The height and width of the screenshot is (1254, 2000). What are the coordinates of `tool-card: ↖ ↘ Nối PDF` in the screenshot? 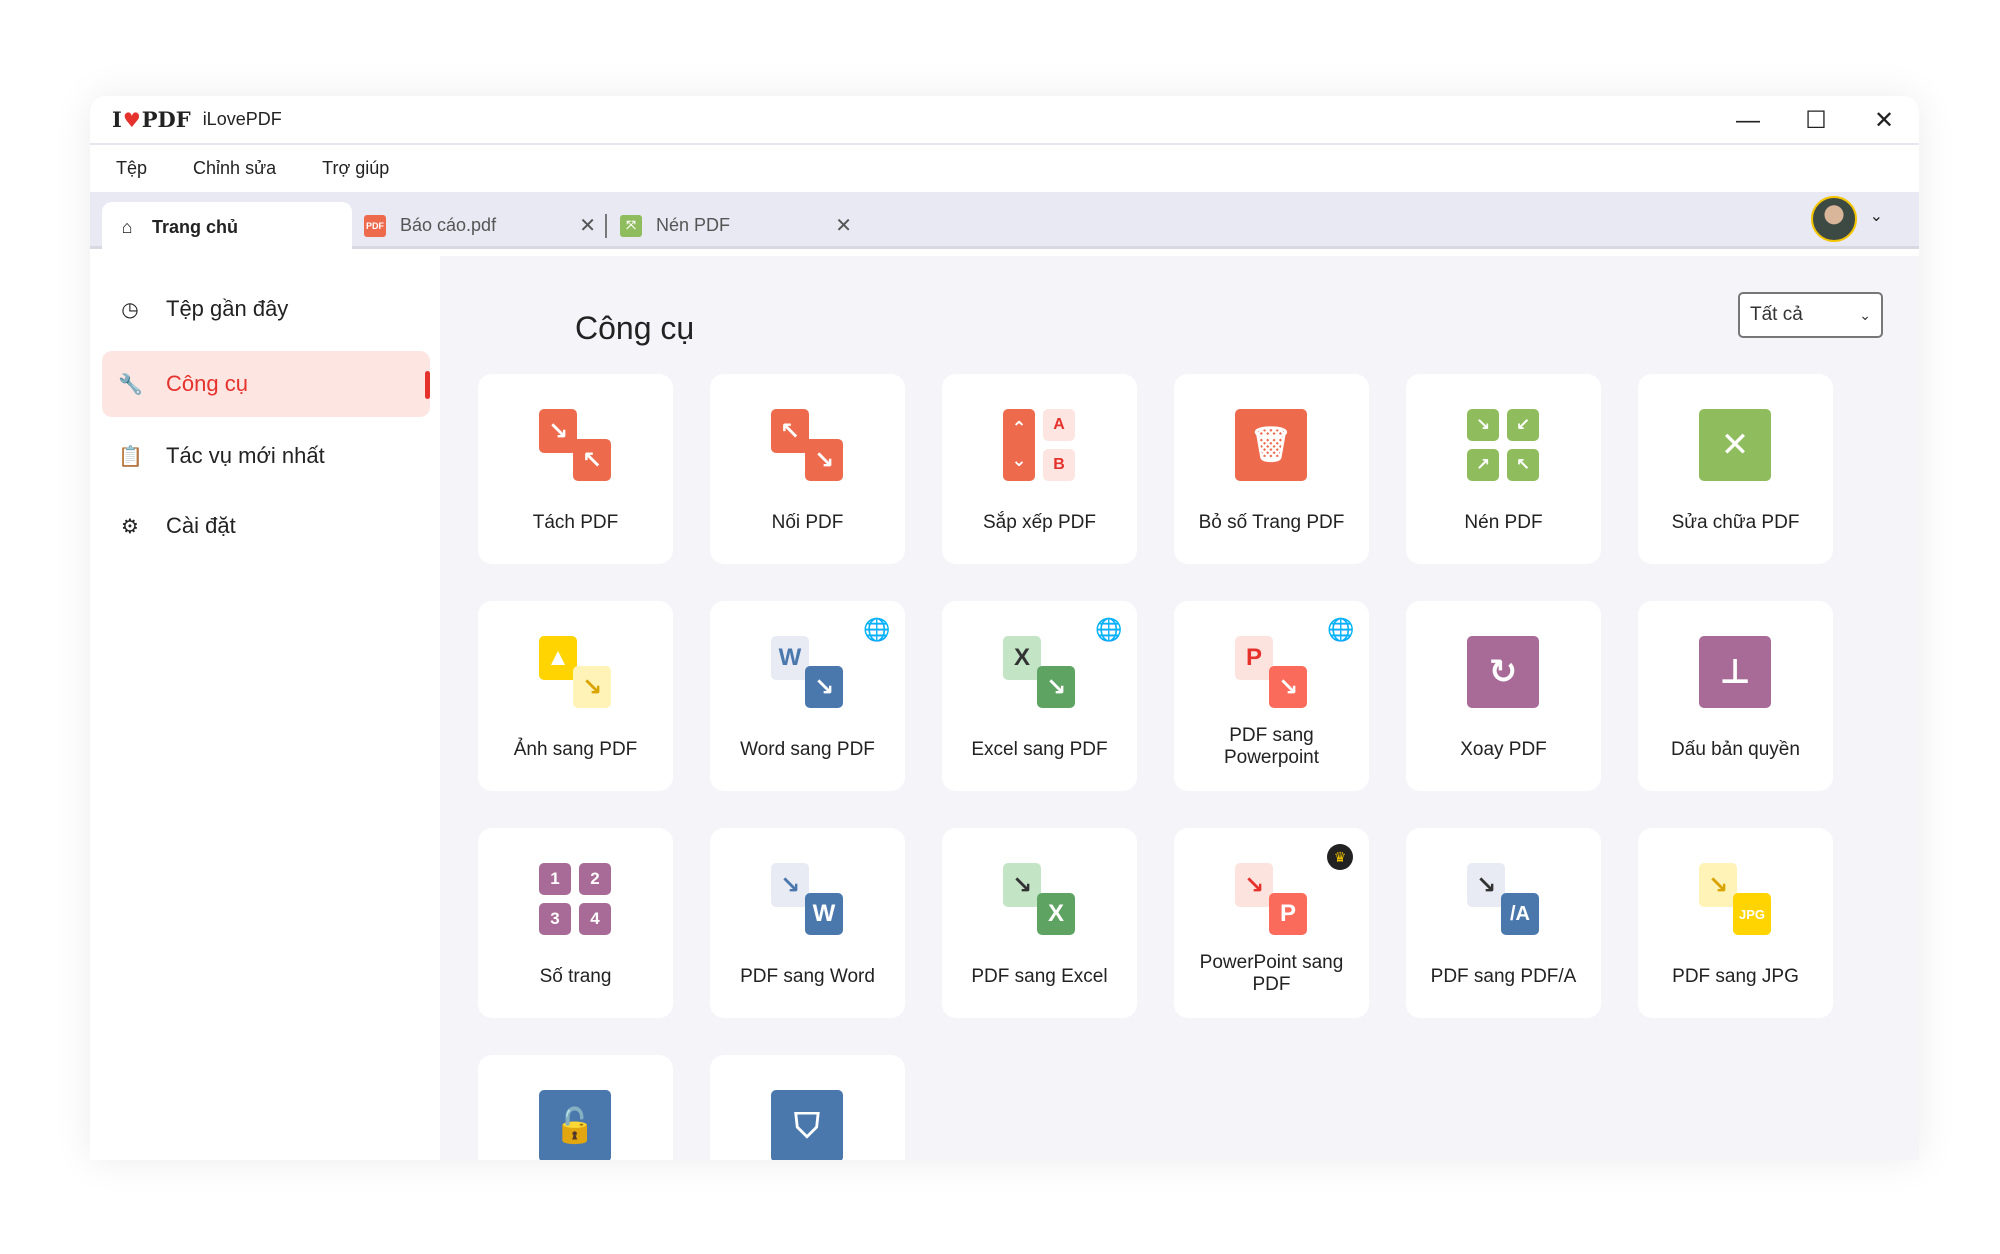 It's located at (807, 469).